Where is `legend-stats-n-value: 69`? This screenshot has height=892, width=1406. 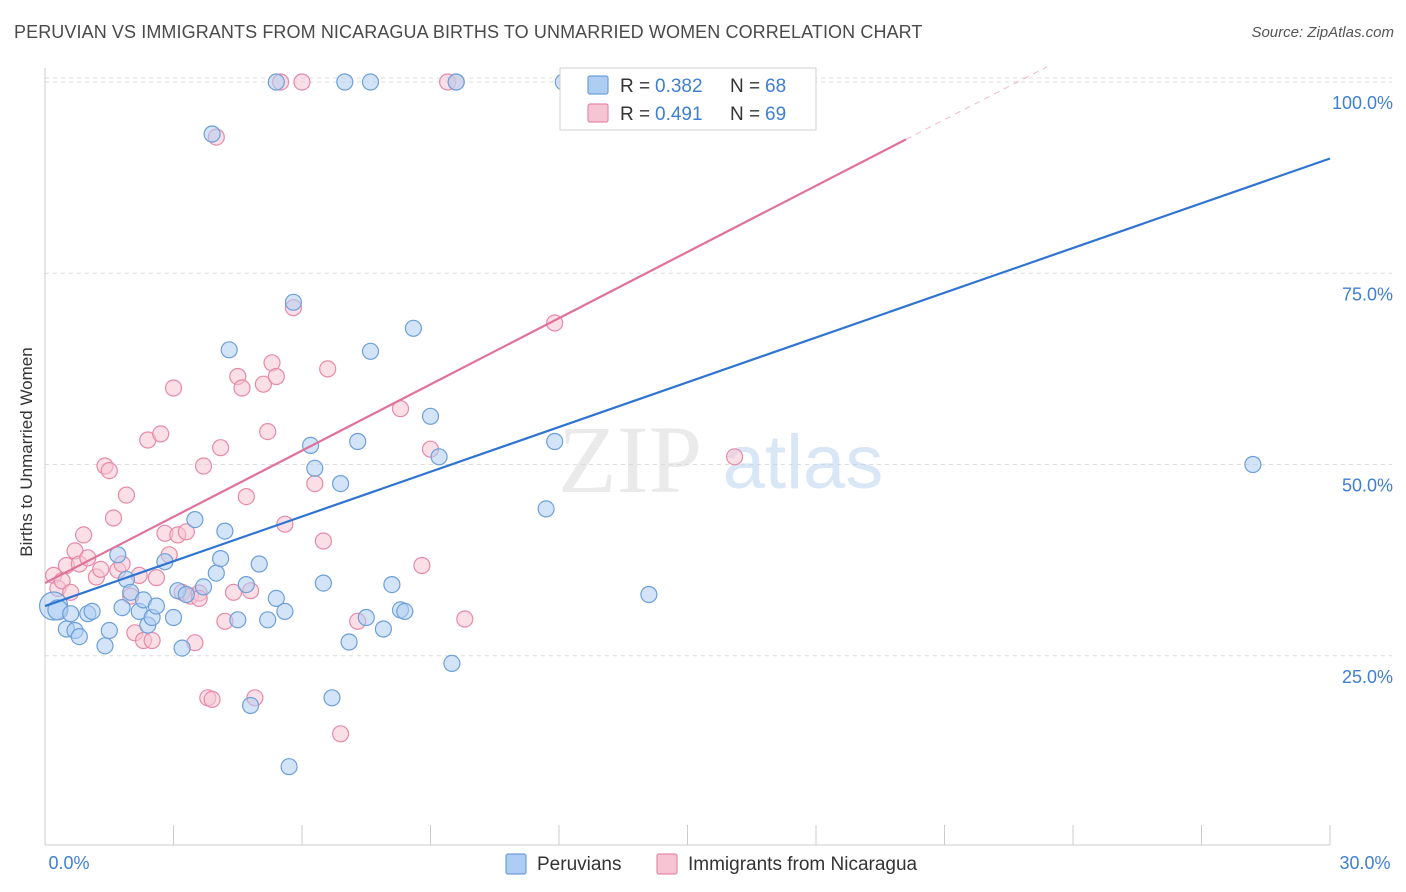
legend-stats-n-value: 69 is located at coordinates (775, 114).